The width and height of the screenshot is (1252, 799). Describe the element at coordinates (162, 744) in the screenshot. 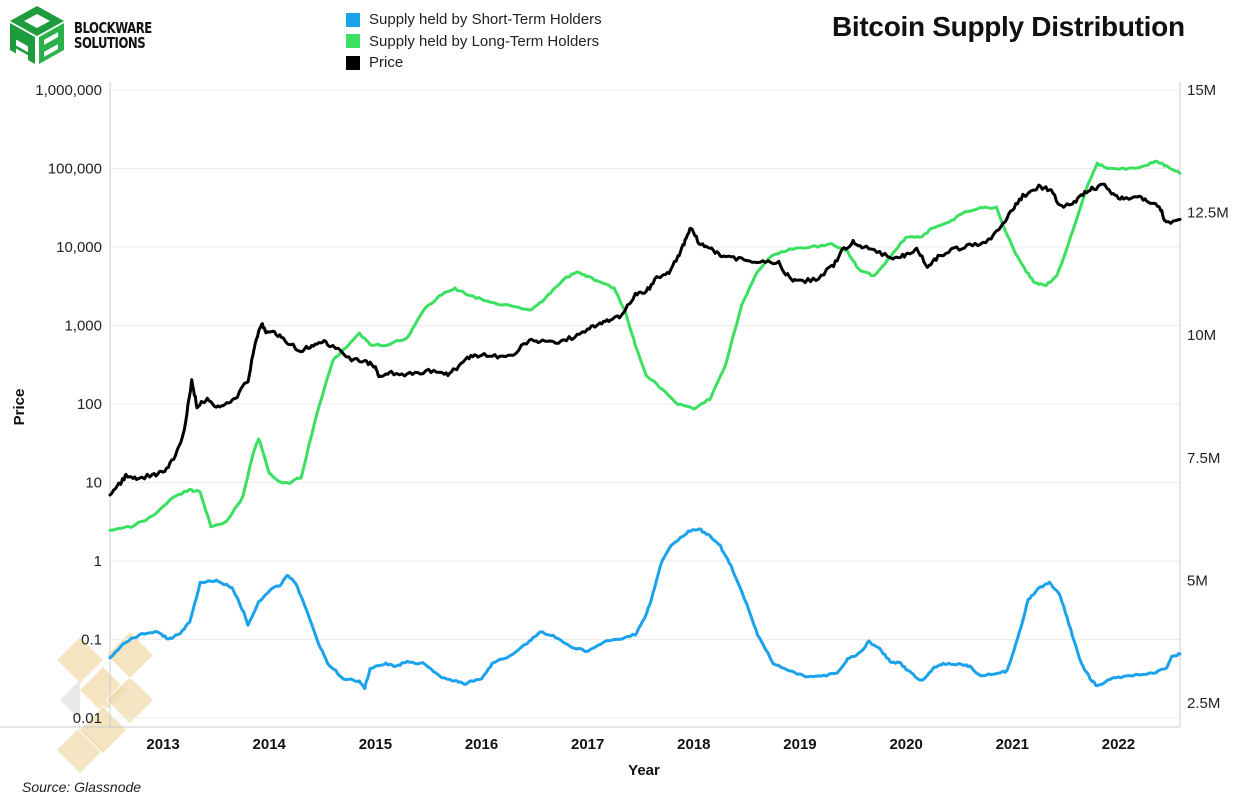

I see `x-tick-label: 2013` at that location.